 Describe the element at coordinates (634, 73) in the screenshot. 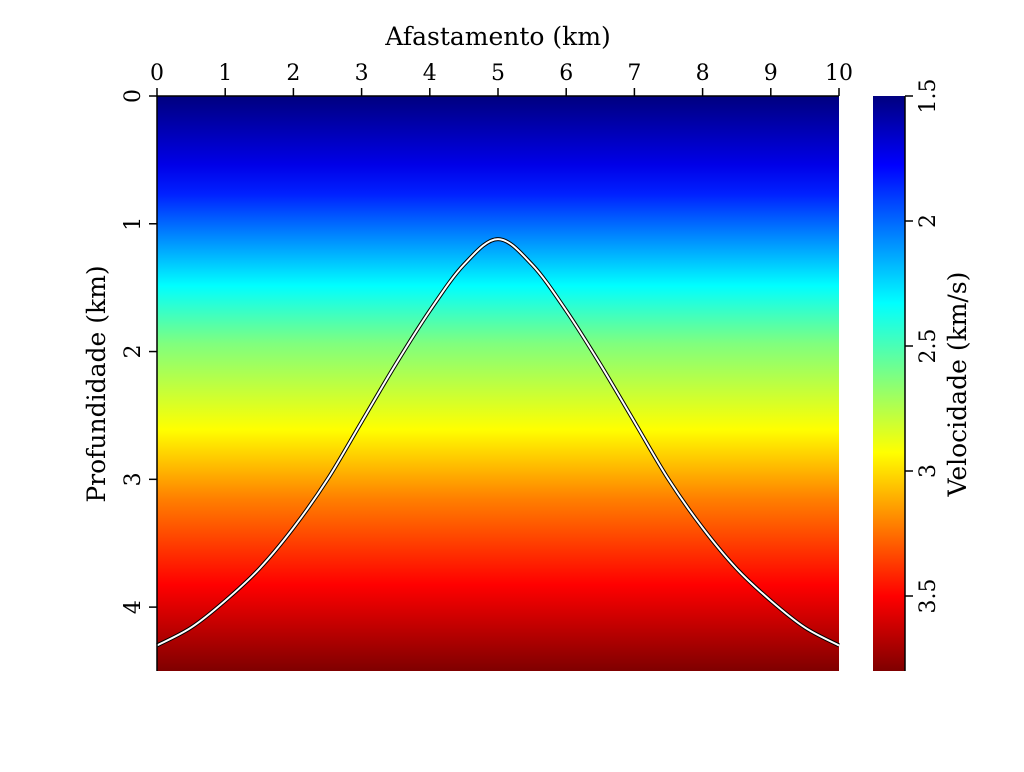

I see `x-tick-label: 7` at that location.